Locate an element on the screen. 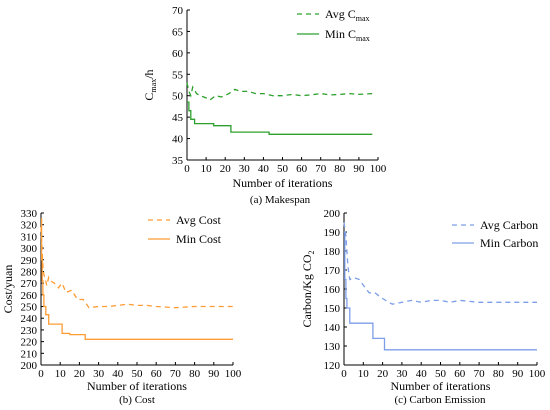 This screenshot has height=410, width=550. cost-y-tick-label: 290 is located at coordinates (29, 261).